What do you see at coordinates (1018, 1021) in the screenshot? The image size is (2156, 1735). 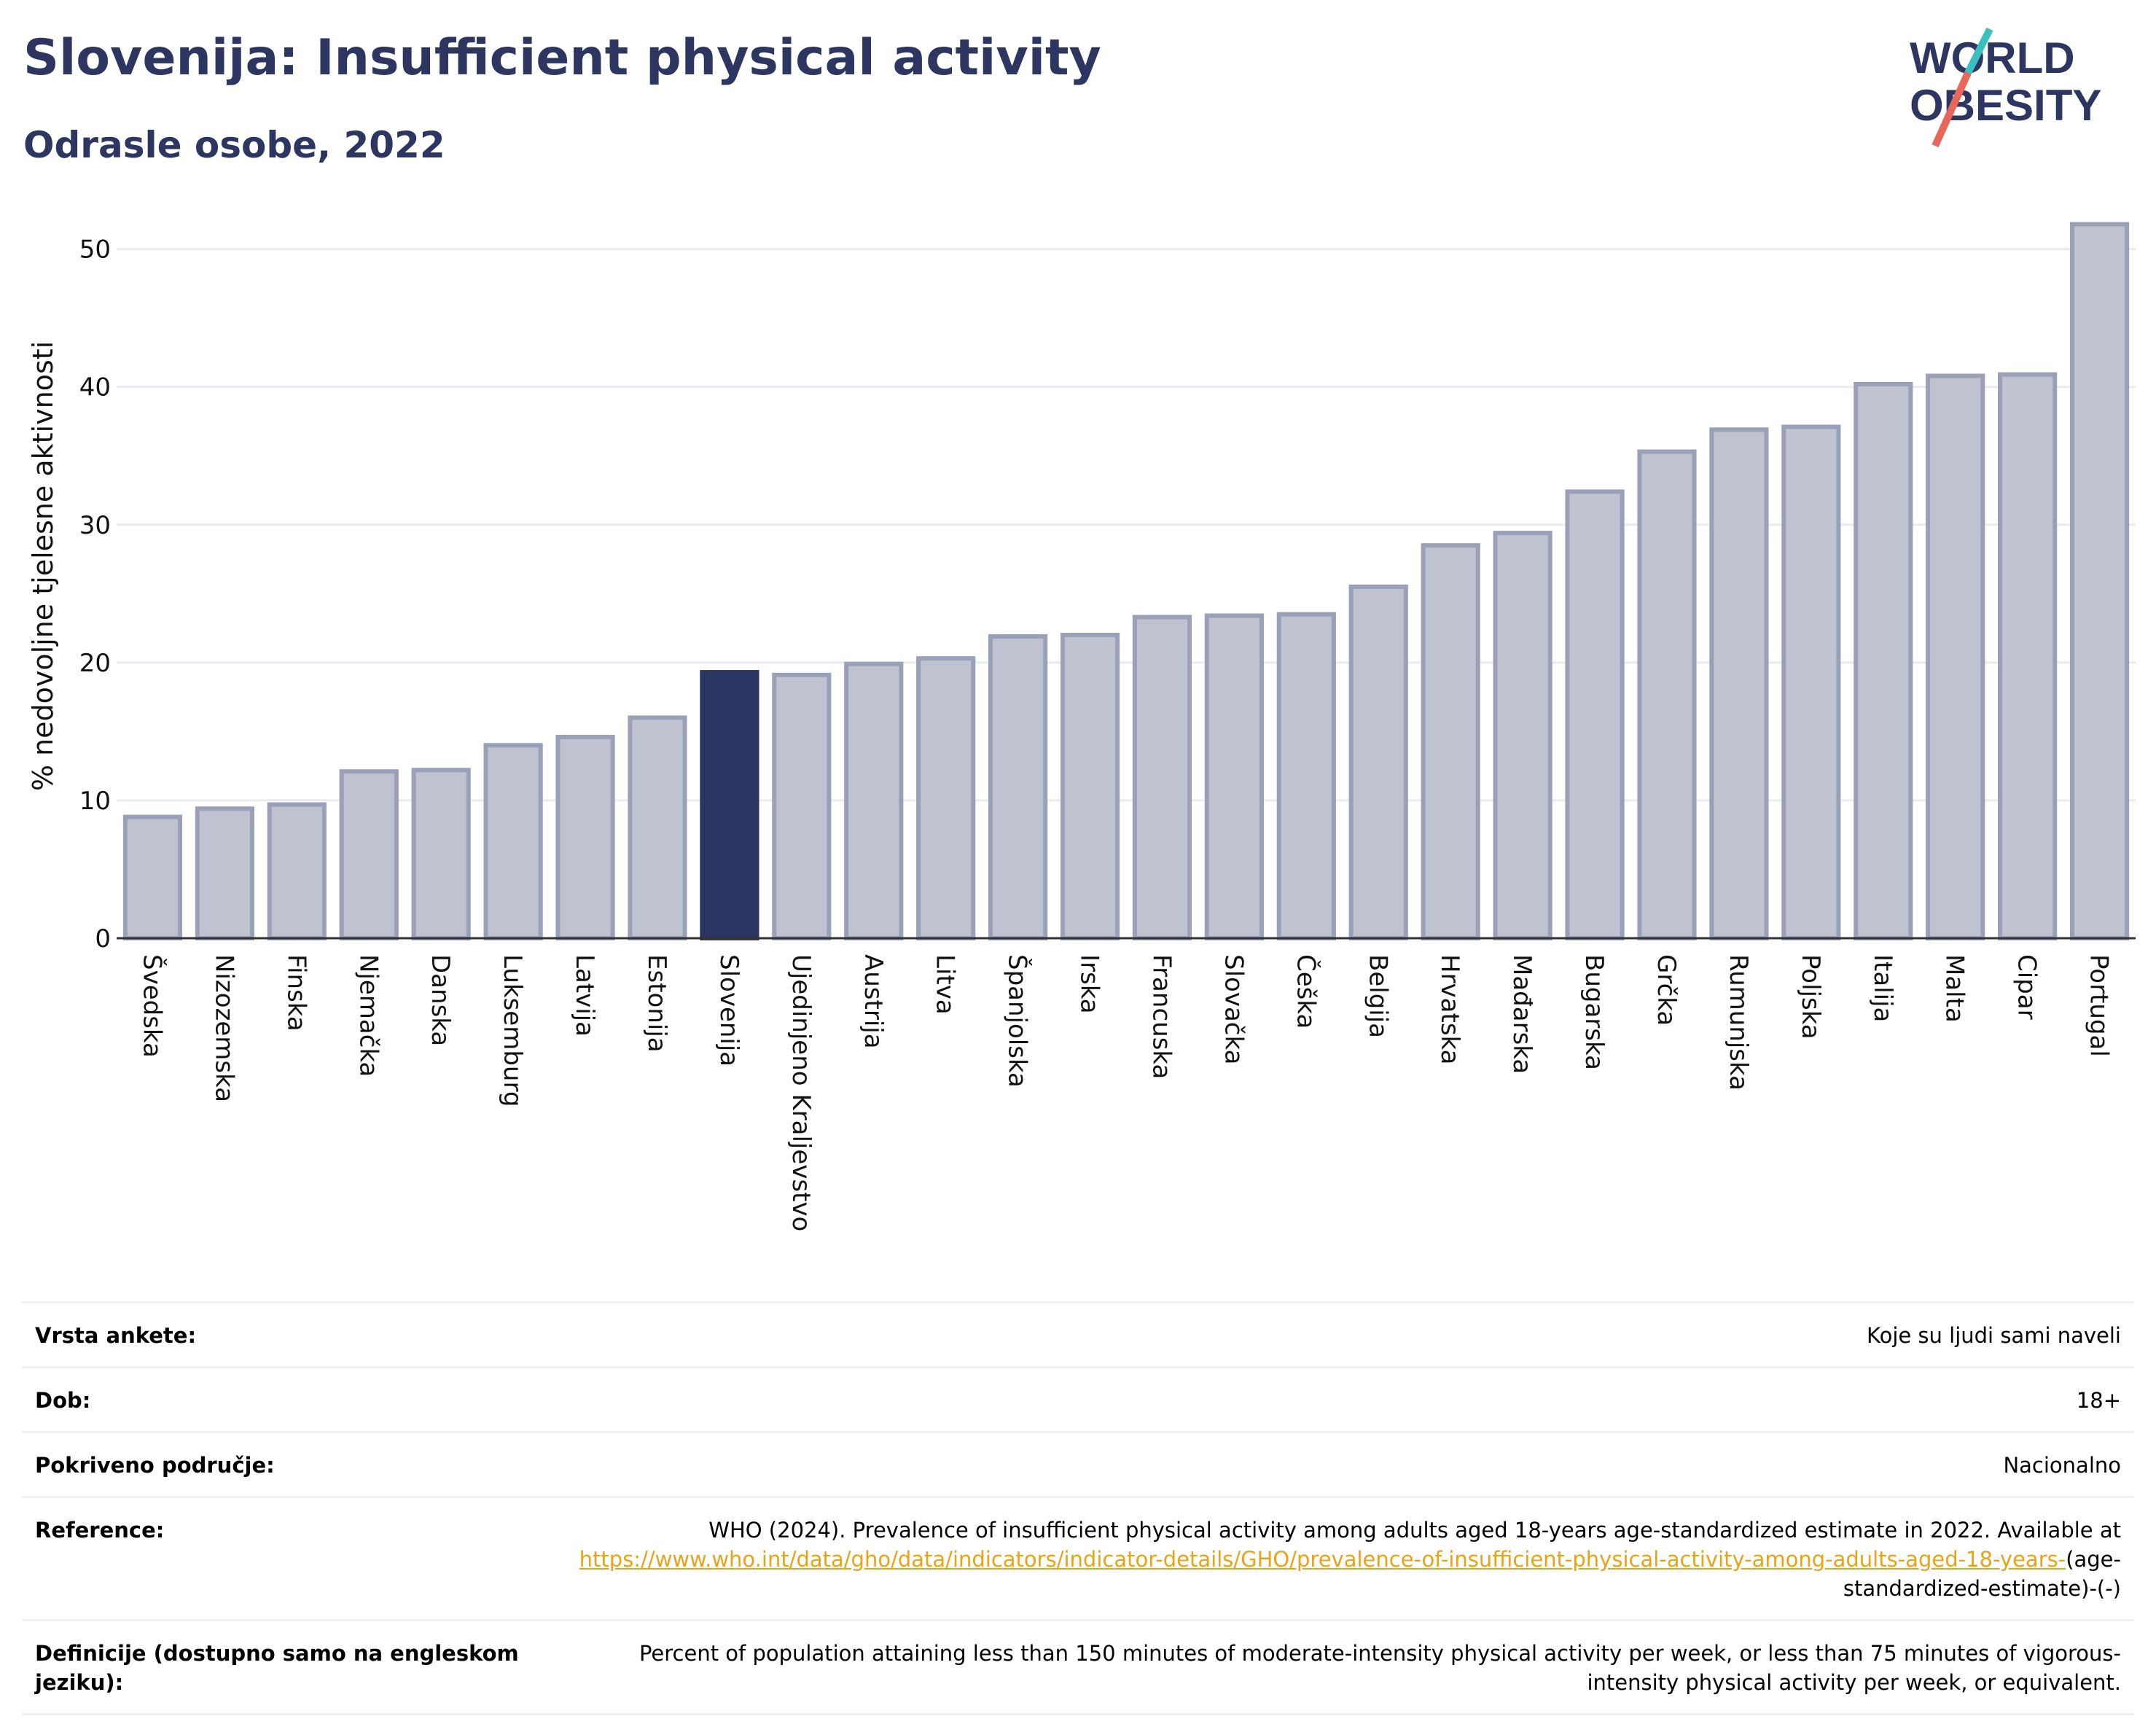 I see `x-tick-label: Španjolska` at bounding box center [1018, 1021].